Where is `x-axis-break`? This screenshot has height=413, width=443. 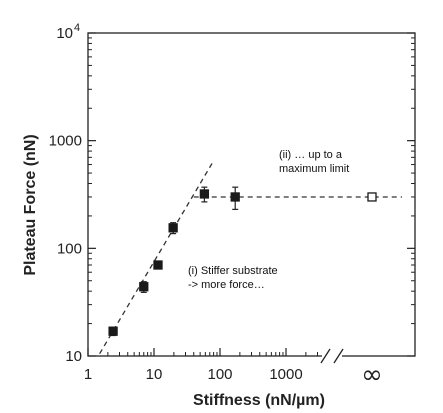
x-axis-break is located at coordinates (332, 356).